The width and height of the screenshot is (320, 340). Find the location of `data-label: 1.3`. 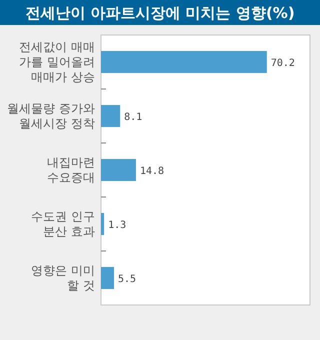

data-label: 1.3 is located at coordinates (117, 225).